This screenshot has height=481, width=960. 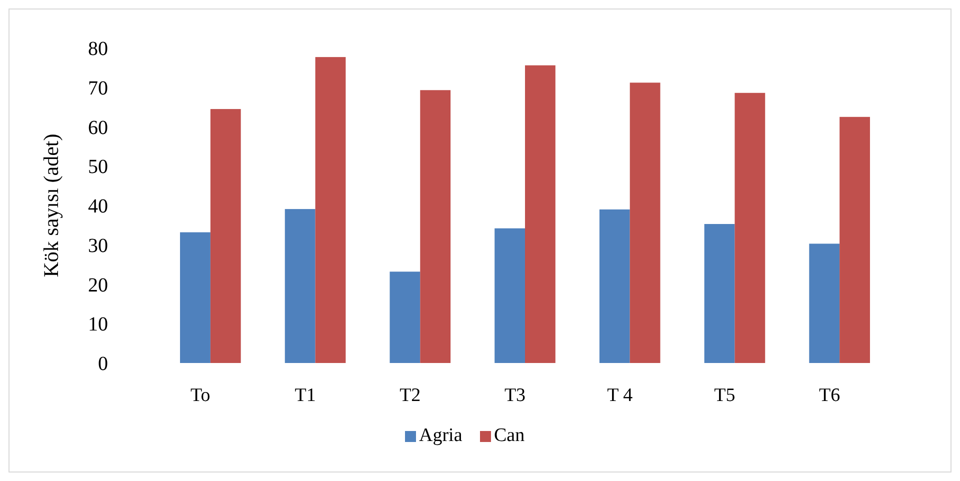 What do you see at coordinates (98, 245) in the screenshot?
I see `y-tick-label: 30` at bounding box center [98, 245].